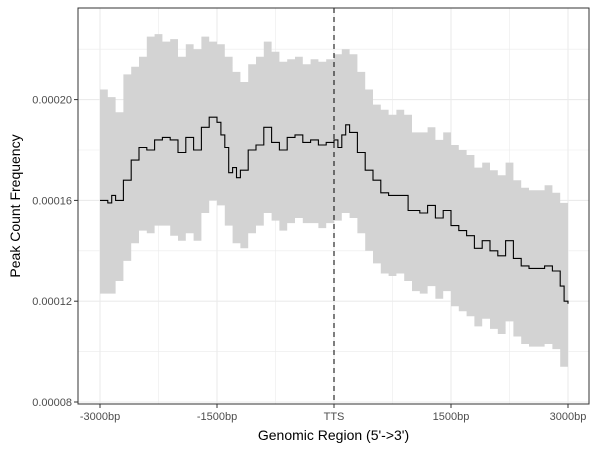 The image size is (600, 450). What do you see at coordinates (52, 403) in the screenshot?
I see `y-tick-label: 0.00008` at bounding box center [52, 403].